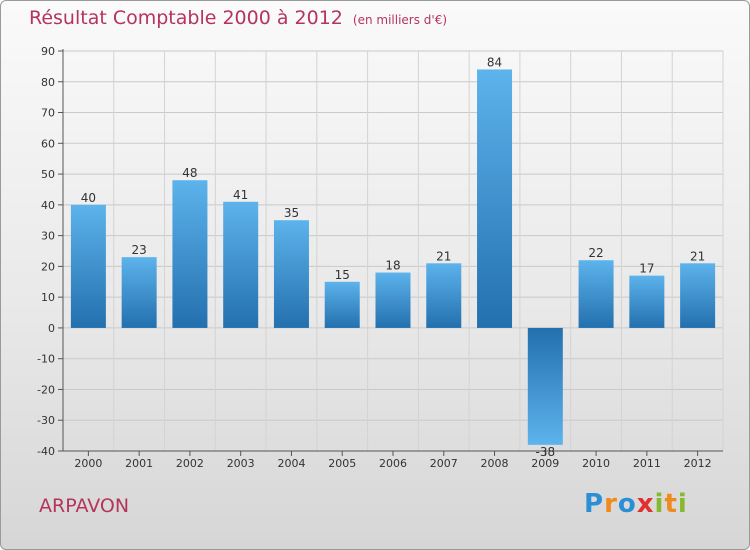  Describe the element at coordinates (611, 504) in the screenshot. I see `logo-letter: r` at that location.